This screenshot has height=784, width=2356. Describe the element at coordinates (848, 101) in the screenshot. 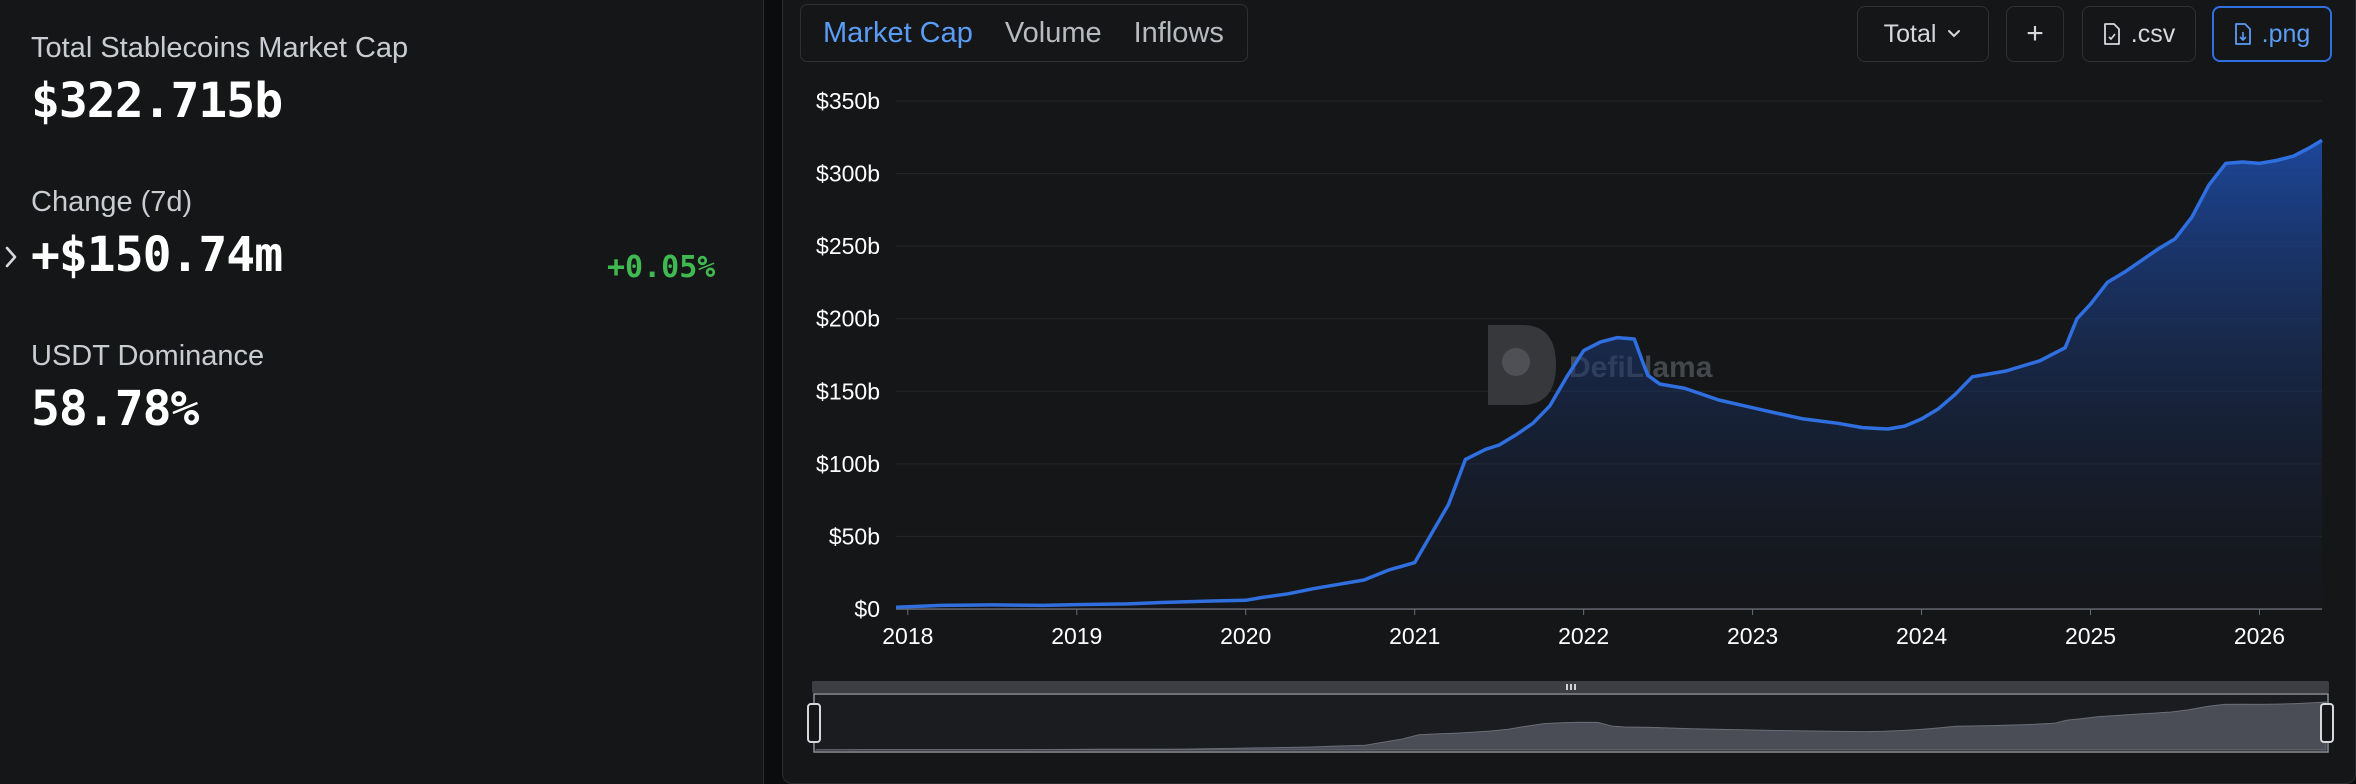

I see `y-tick-label: $350b` at that location.